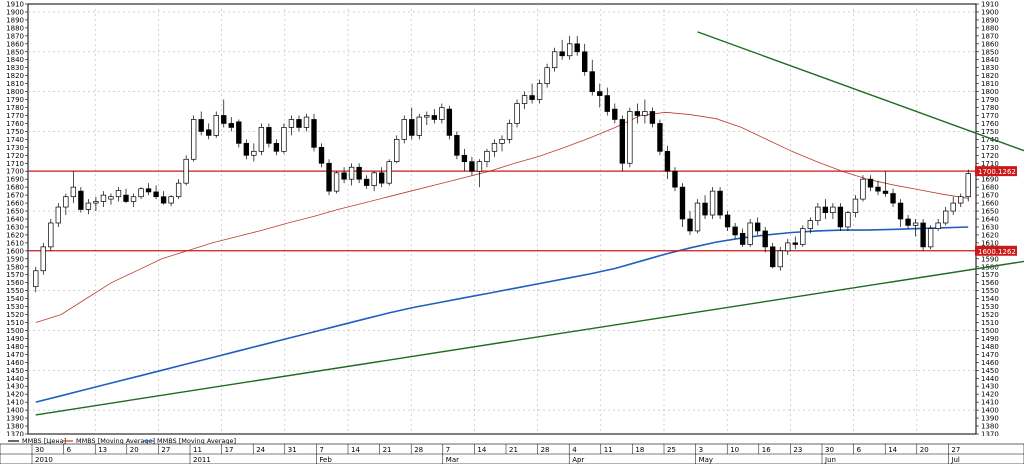  What do you see at coordinates (990, 363) in the screenshot?
I see `y-tick-label-right: 1460` at bounding box center [990, 363].